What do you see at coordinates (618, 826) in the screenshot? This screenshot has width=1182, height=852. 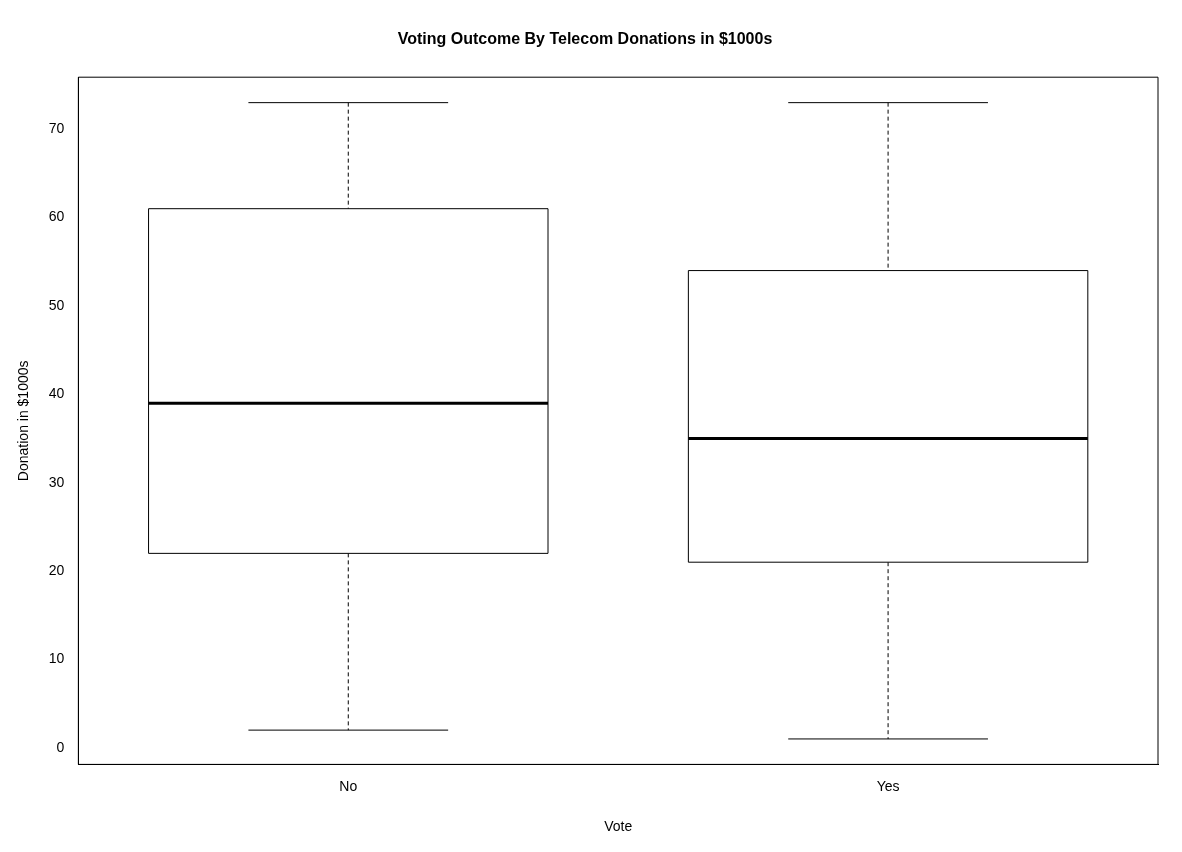 I see `x-axis-title: Vote` at bounding box center [618, 826].